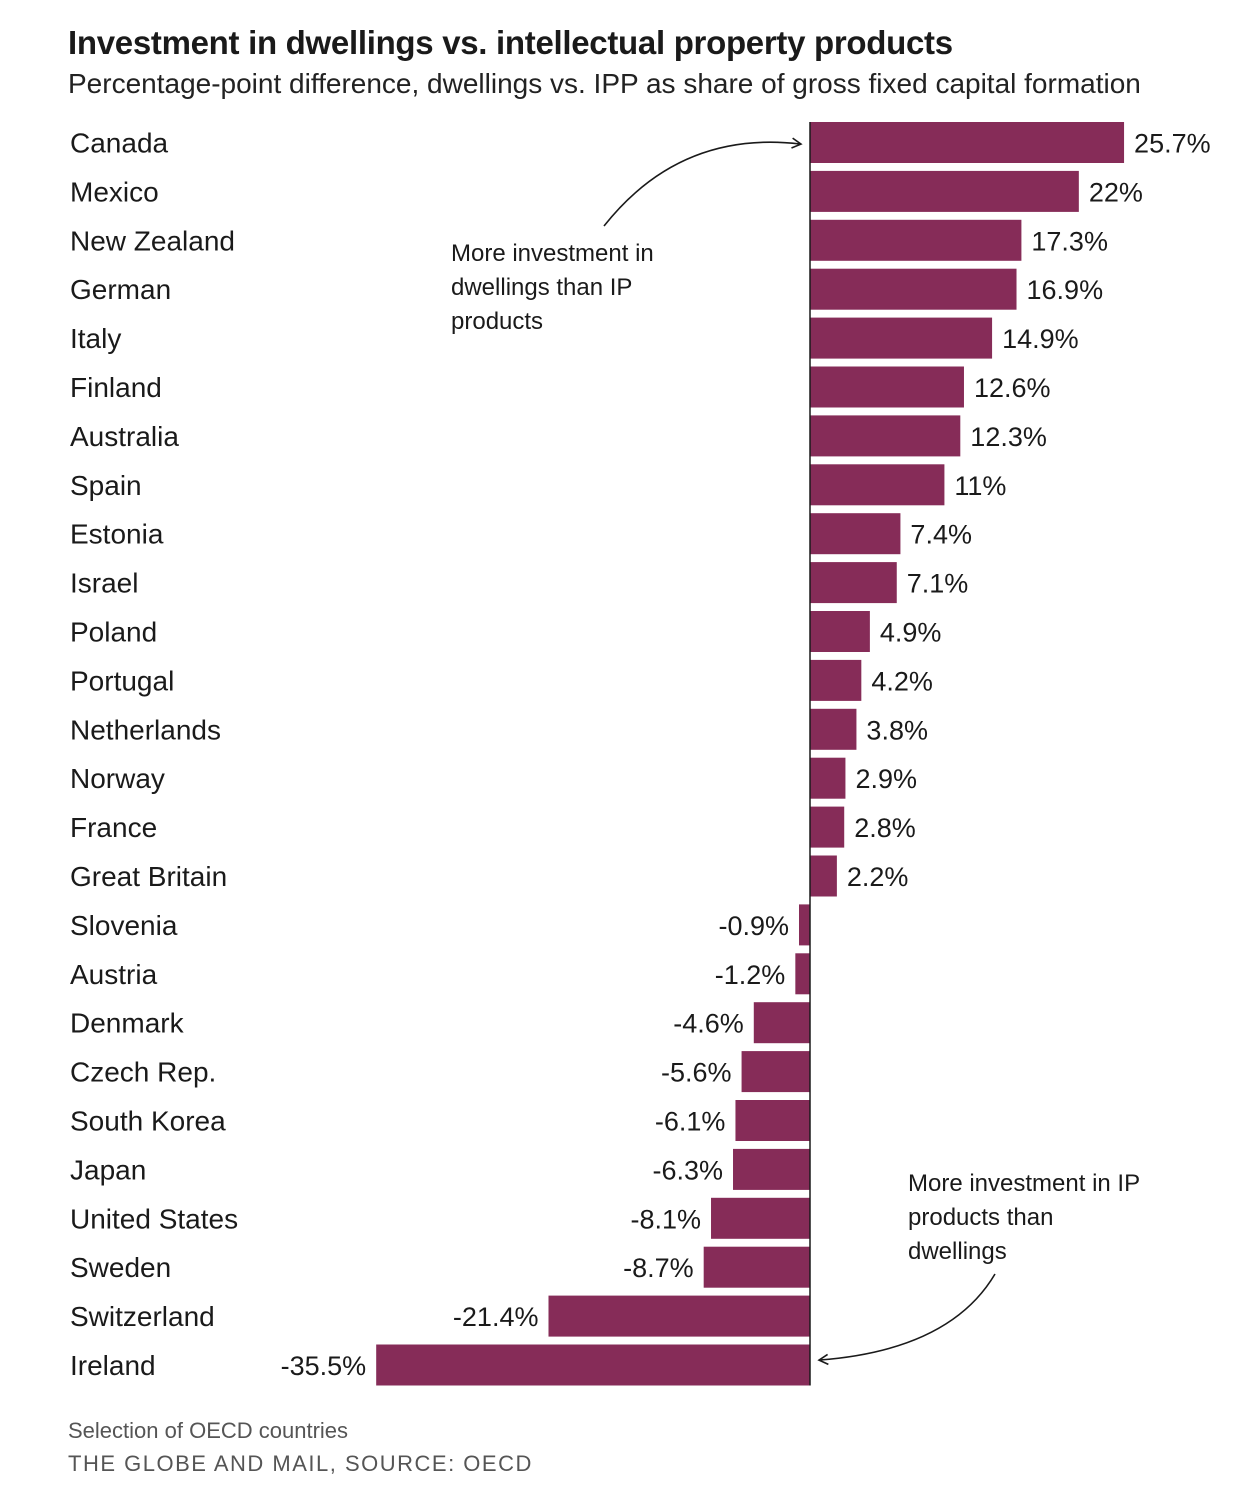  What do you see at coordinates (116, 387) in the screenshot?
I see `category-label: Finland` at bounding box center [116, 387].